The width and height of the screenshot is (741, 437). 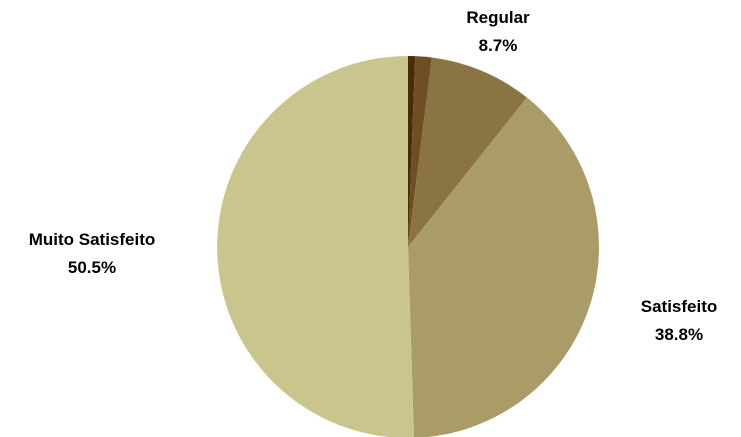 I want to click on label-muito-satisfeito-name: Muito Satisfeito, so click(x=92, y=239).